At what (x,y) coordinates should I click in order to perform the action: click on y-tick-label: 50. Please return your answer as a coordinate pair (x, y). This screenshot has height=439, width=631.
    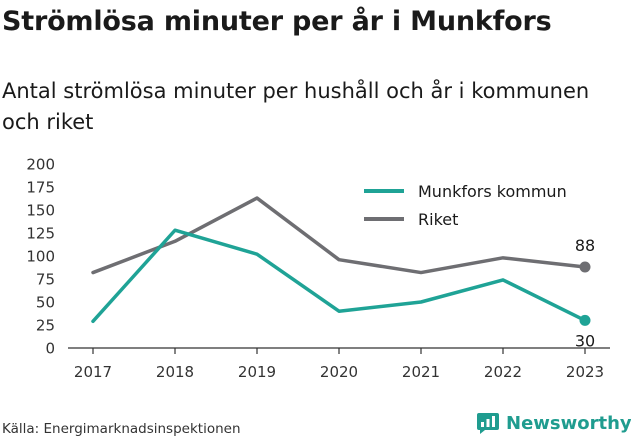
    Looking at the image, I should click on (45, 303).